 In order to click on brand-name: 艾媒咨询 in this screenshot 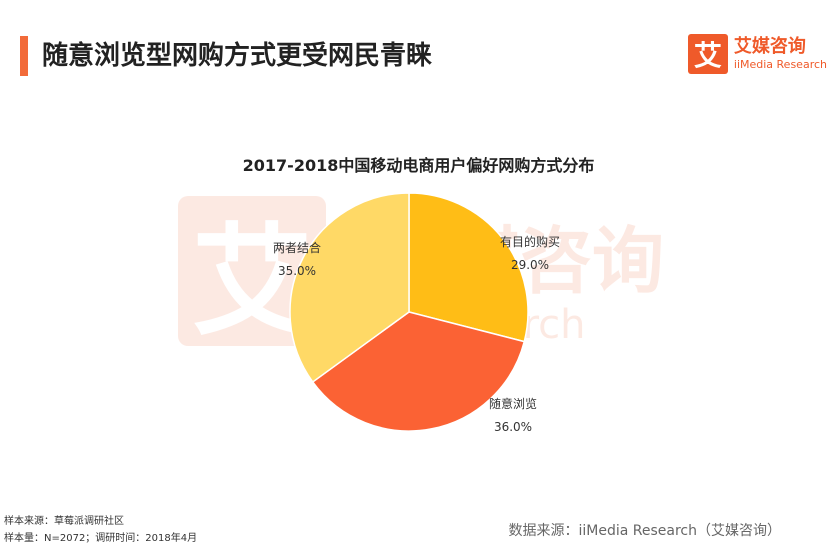, I will do `click(769, 46)`.